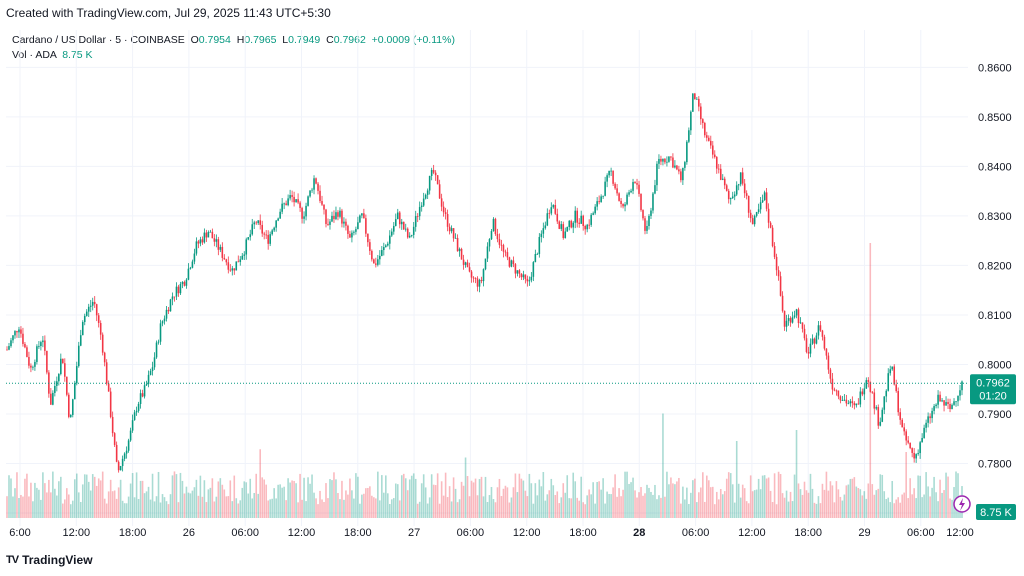 Image resolution: width=1024 pixels, height=576 pixels. Describe the element at coordinates (993, 383) in the screenshot. I see `current-price-label: 0.7962` at that location.